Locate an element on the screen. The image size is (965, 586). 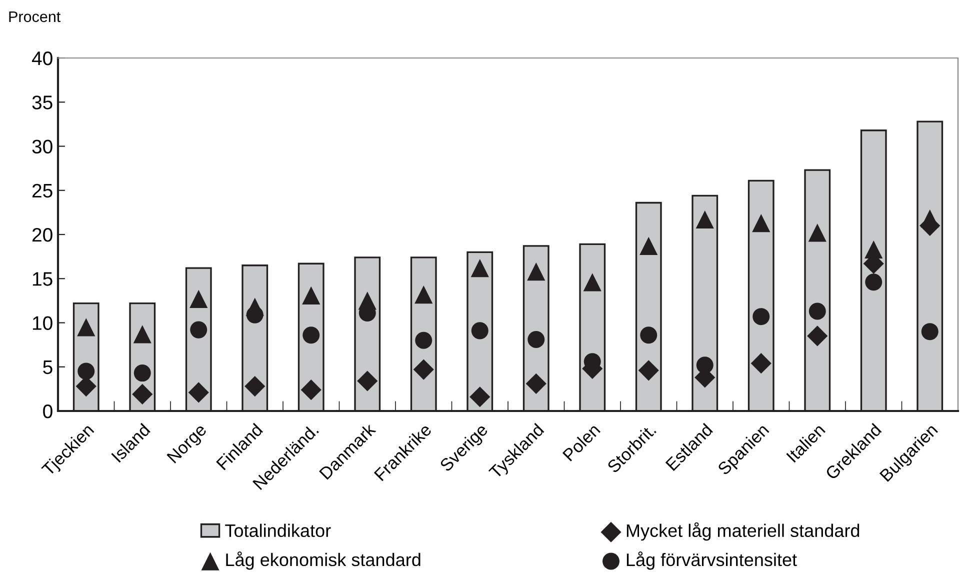
y-tick-label: 35 is located at coordinates (42, 103).